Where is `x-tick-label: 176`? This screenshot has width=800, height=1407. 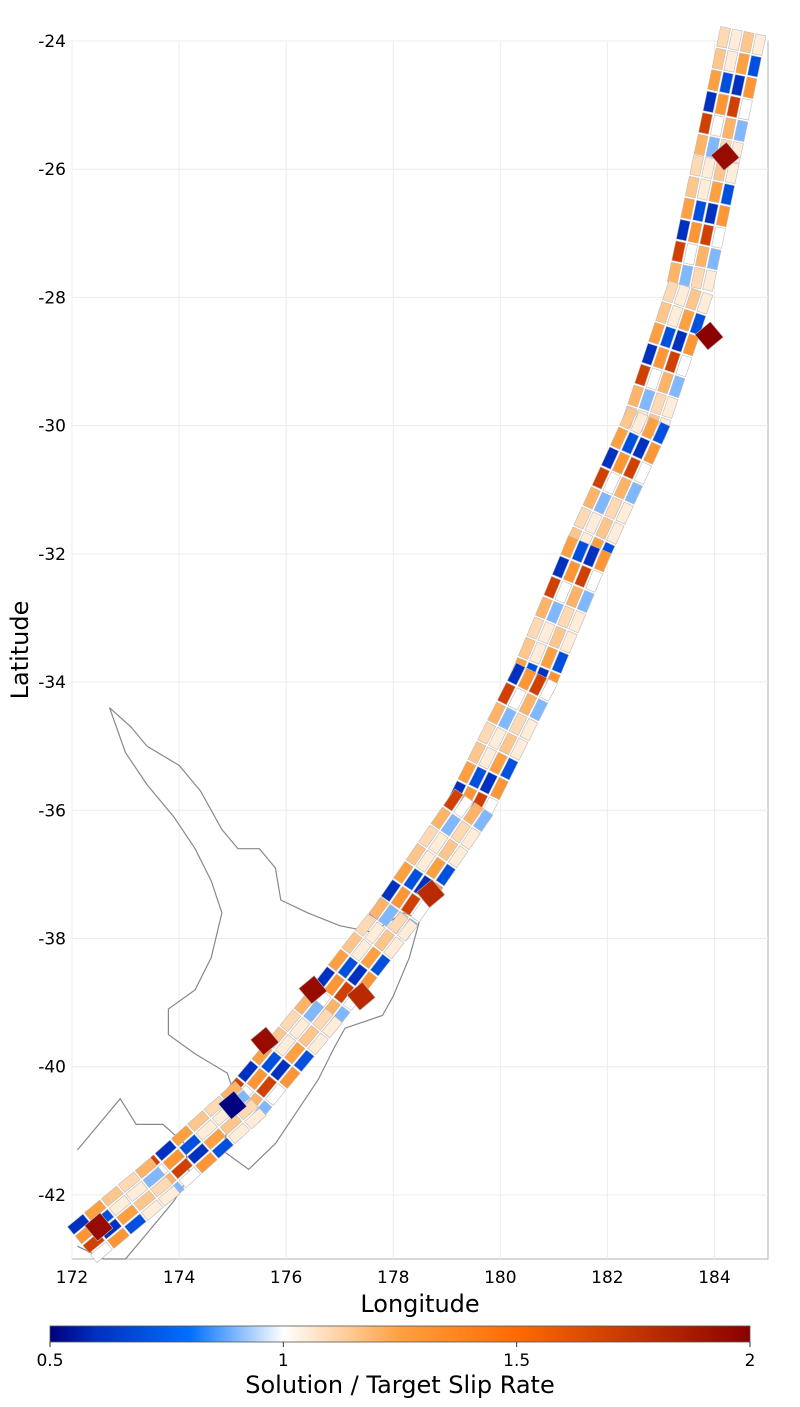 x-tick-label: 176 is located at coordinates (286, 1278).